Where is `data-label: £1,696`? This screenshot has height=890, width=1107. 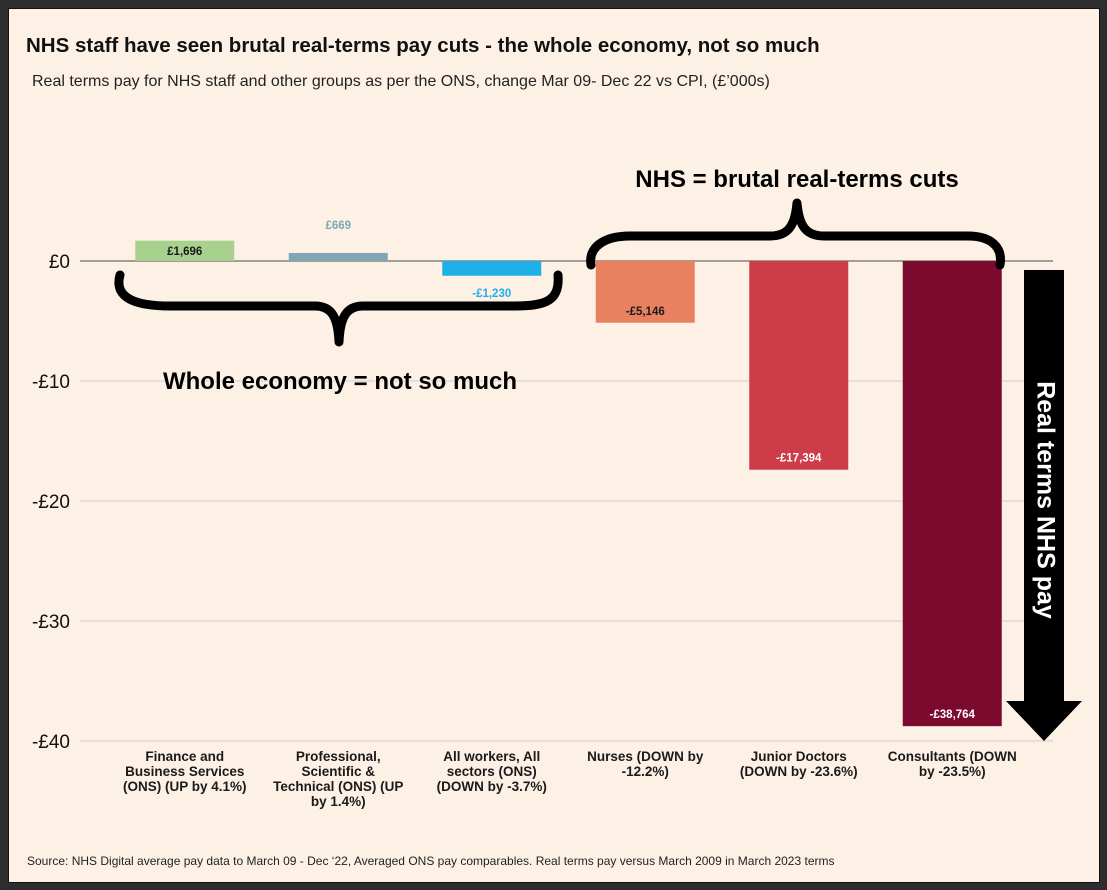
data-label: £1,696 is located at coordinates (184, 252).